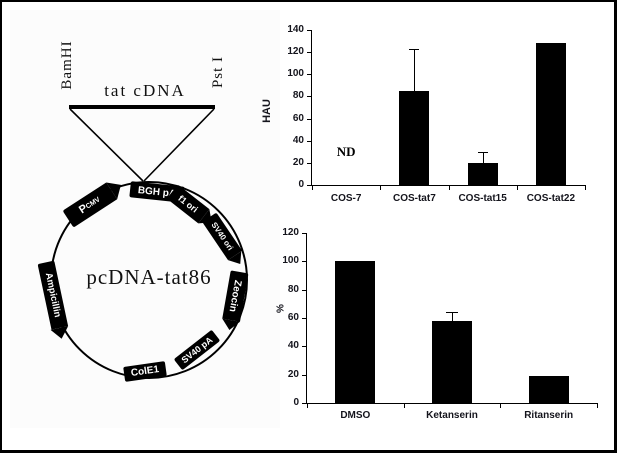 The height and width of the screenshot is (453, 617). What do you see at coordinates (414, 198) in the screenshot?
I see `category-label: COS-tat7` at bounding box center [414, 198].